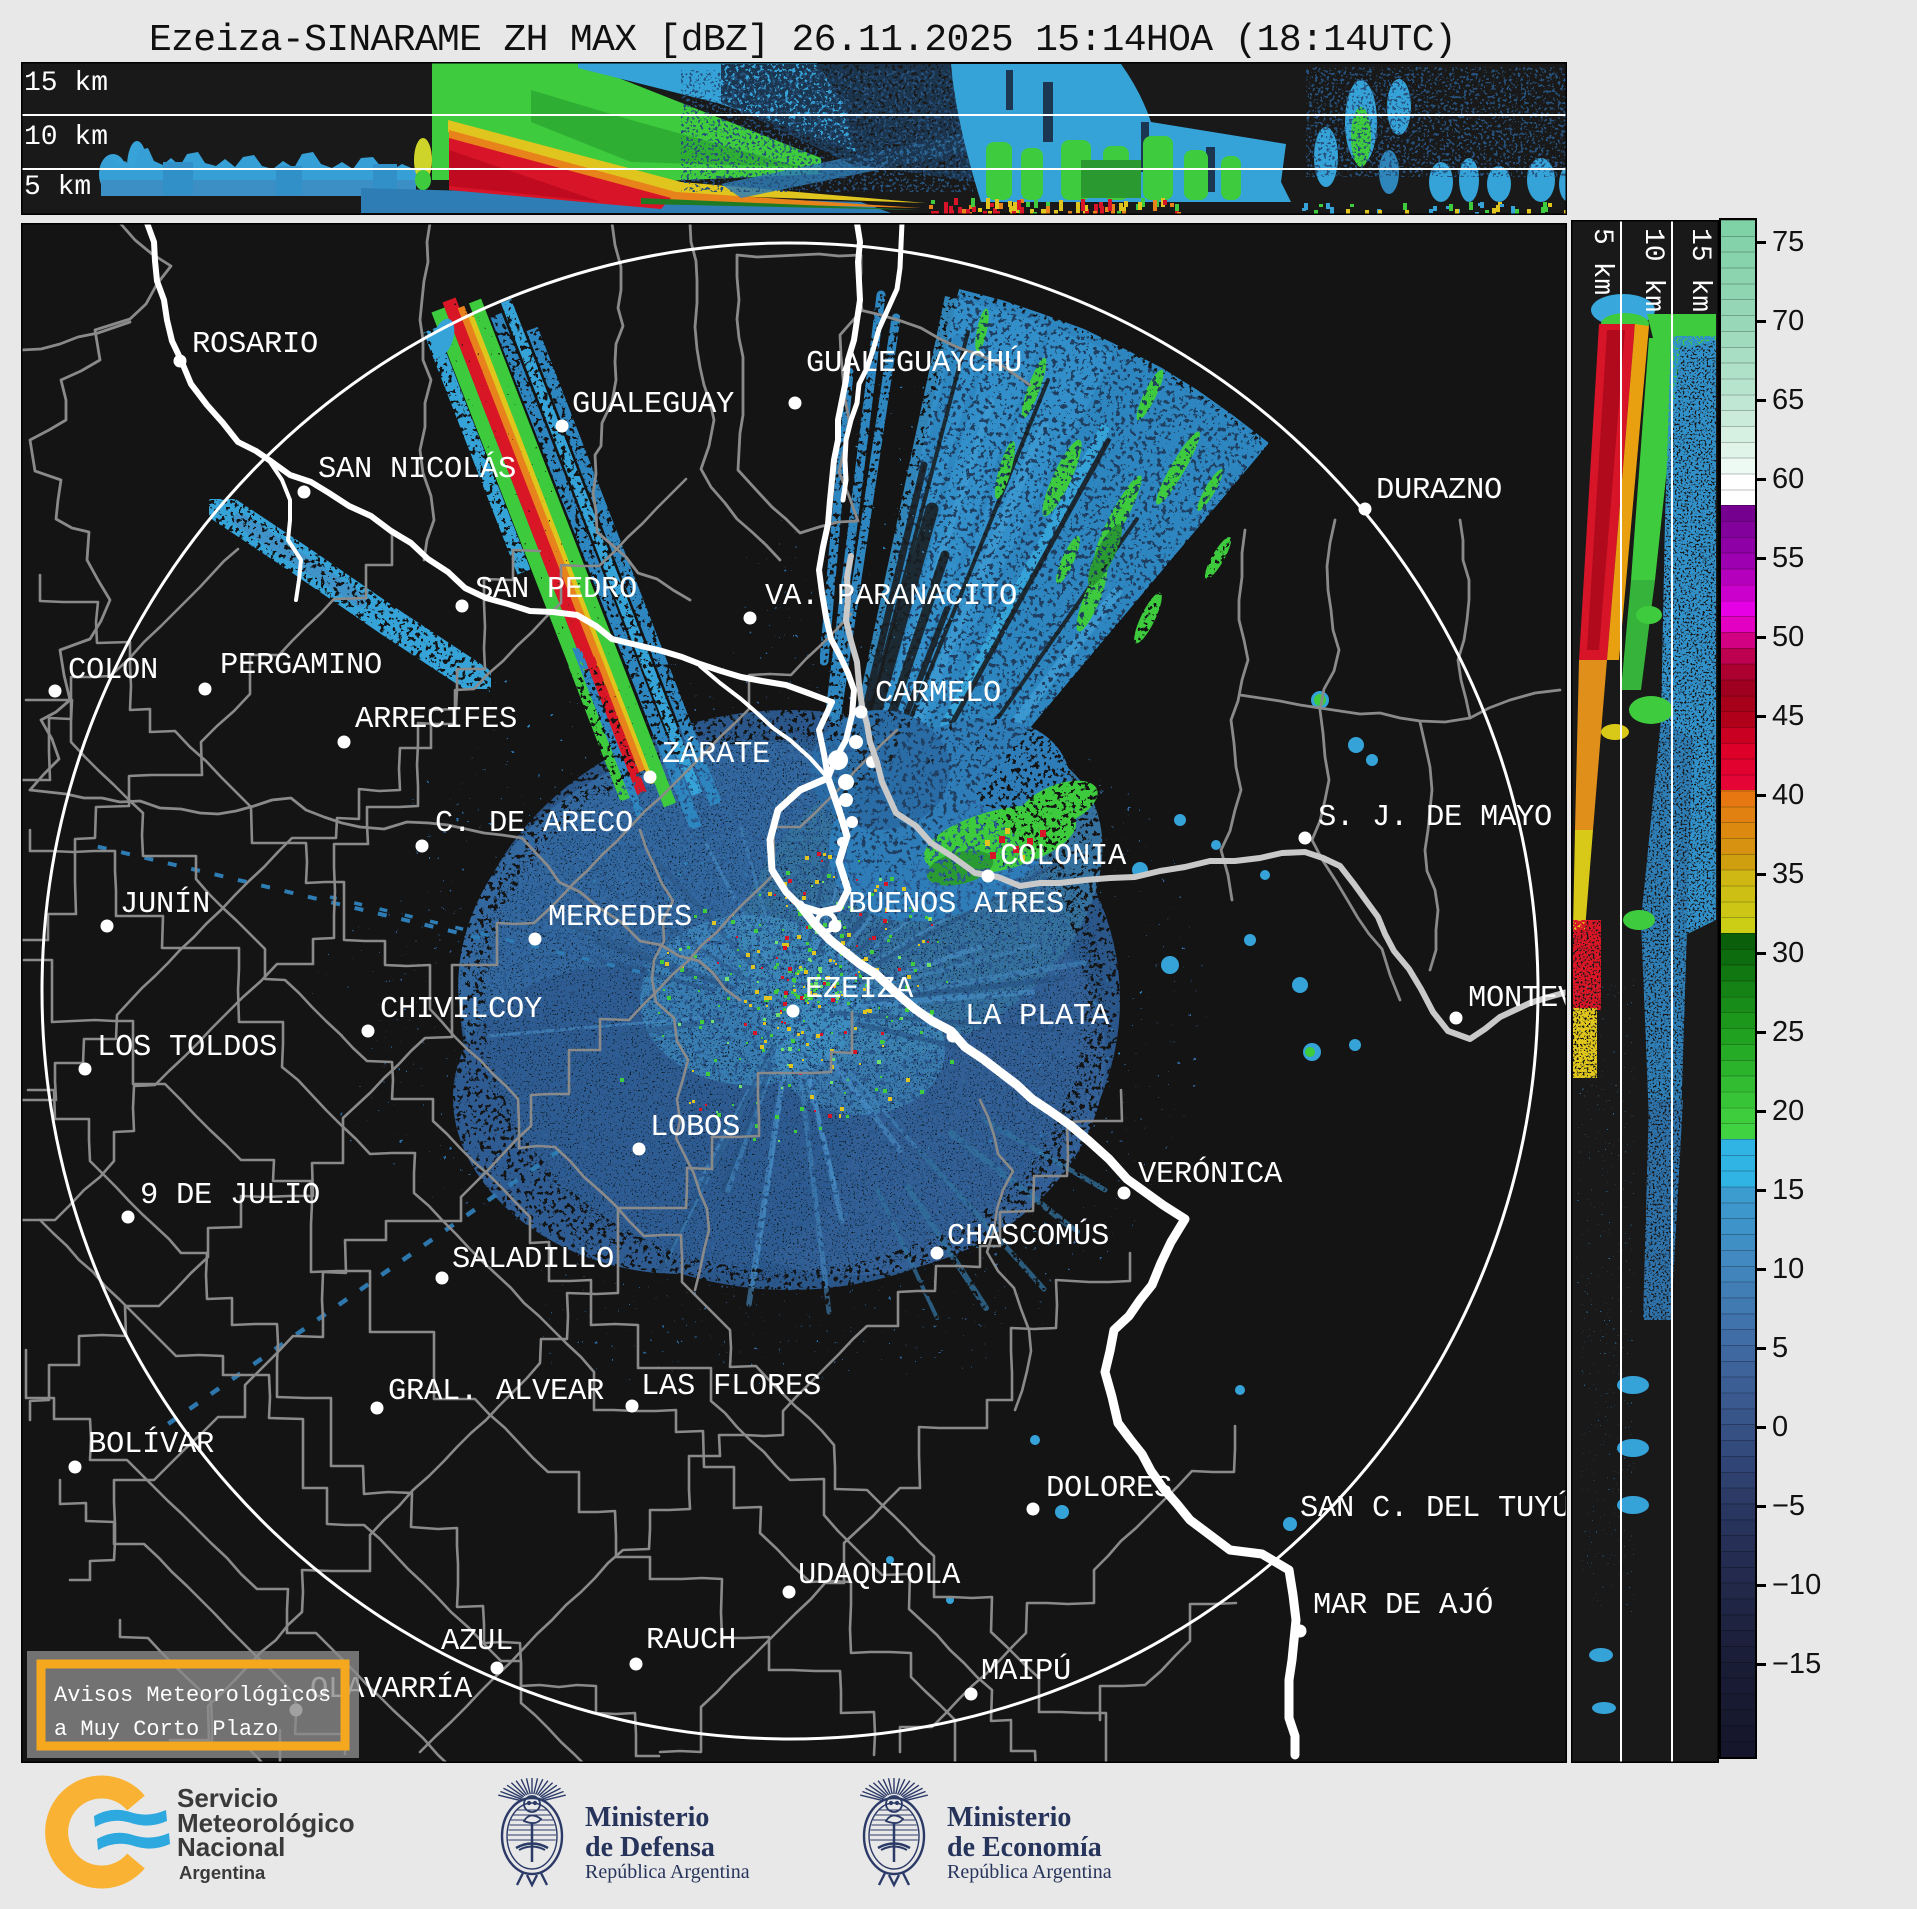 Image resolution: width=1917 pixels, height=1909 pixels. I want to click on svg-text: CHIVILCOY, so click(461, 1010).